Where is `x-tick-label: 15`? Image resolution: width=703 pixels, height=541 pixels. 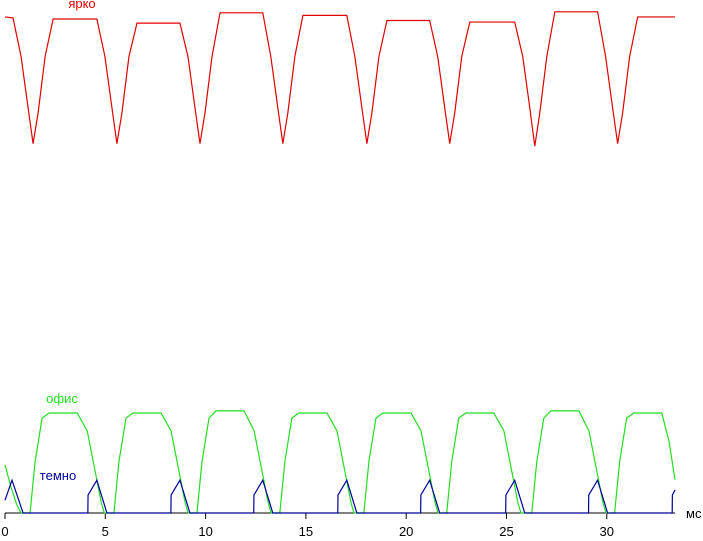 x-tick-label: 15 is located at coordinates (306, 531).